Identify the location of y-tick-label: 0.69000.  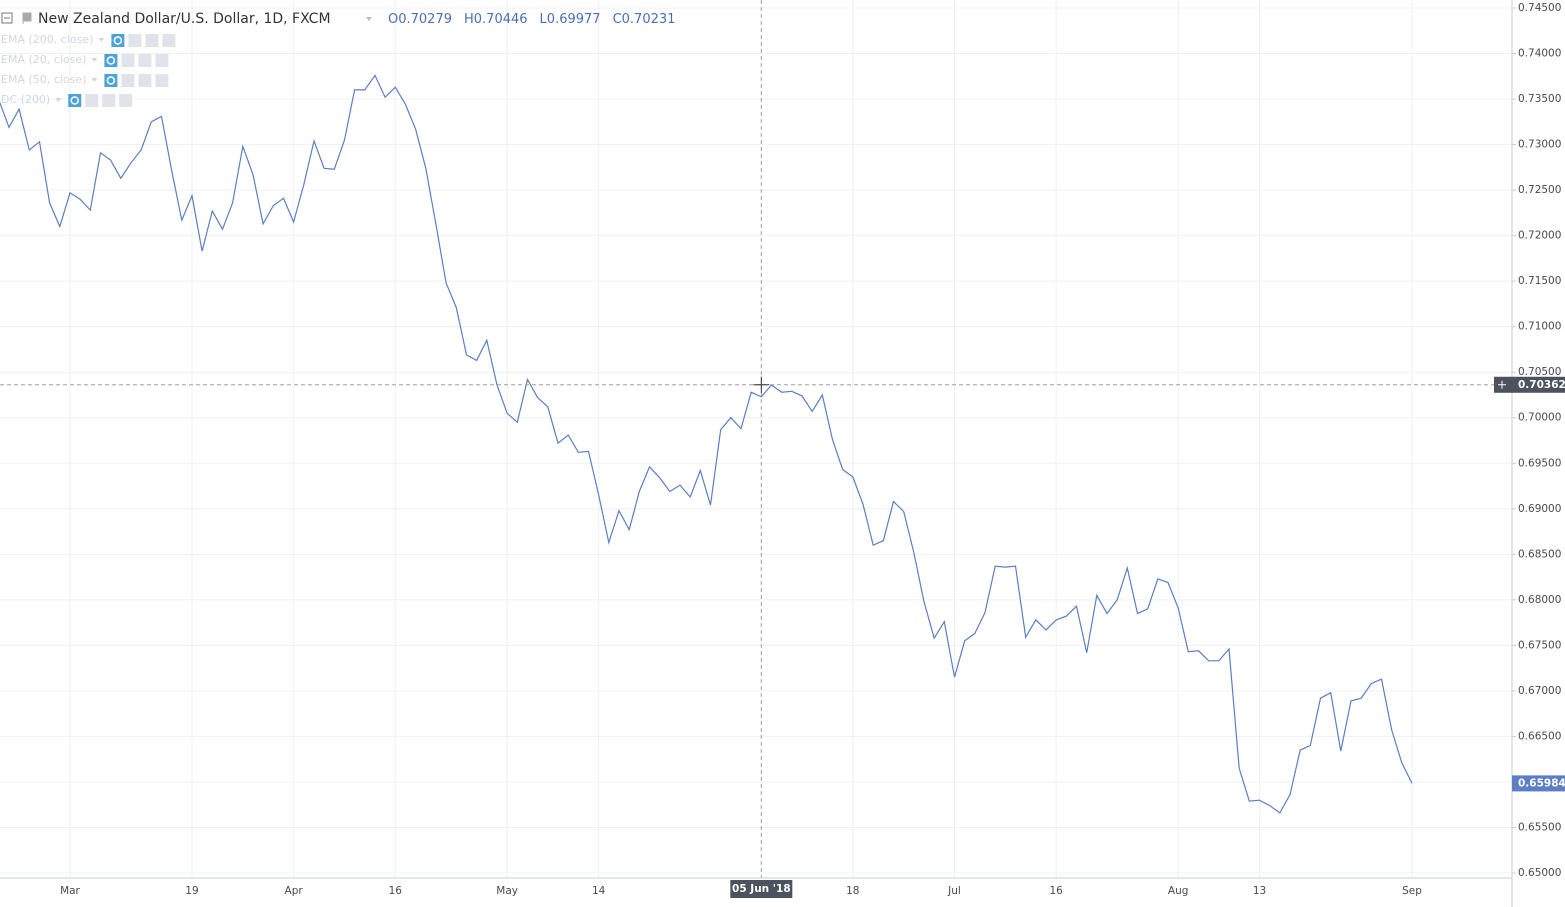
(1539, 509).